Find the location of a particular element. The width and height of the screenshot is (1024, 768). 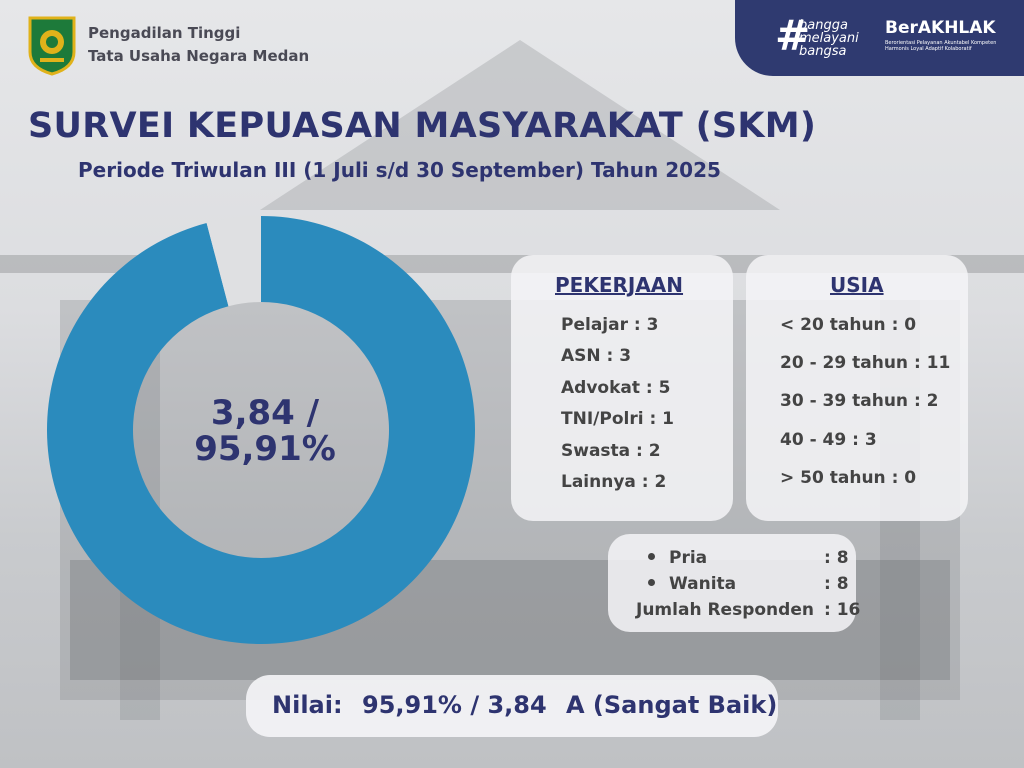

berakhlak-title: BerAKHLAK is located at coordinates (940, 28).